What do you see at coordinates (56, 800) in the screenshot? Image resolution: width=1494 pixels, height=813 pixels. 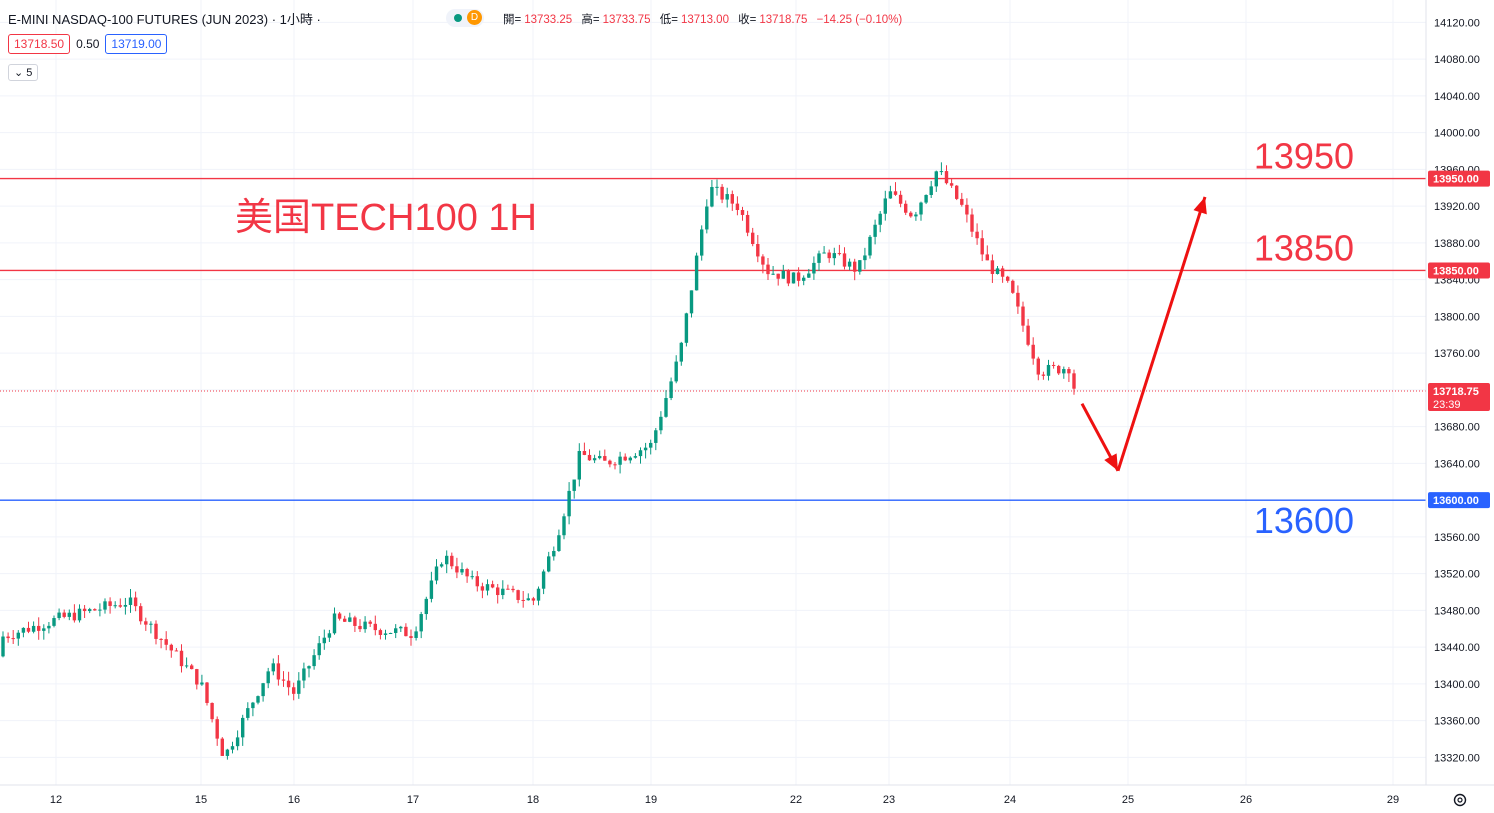 I see `x-tick-label: 12` at bounding box center [56, 800].